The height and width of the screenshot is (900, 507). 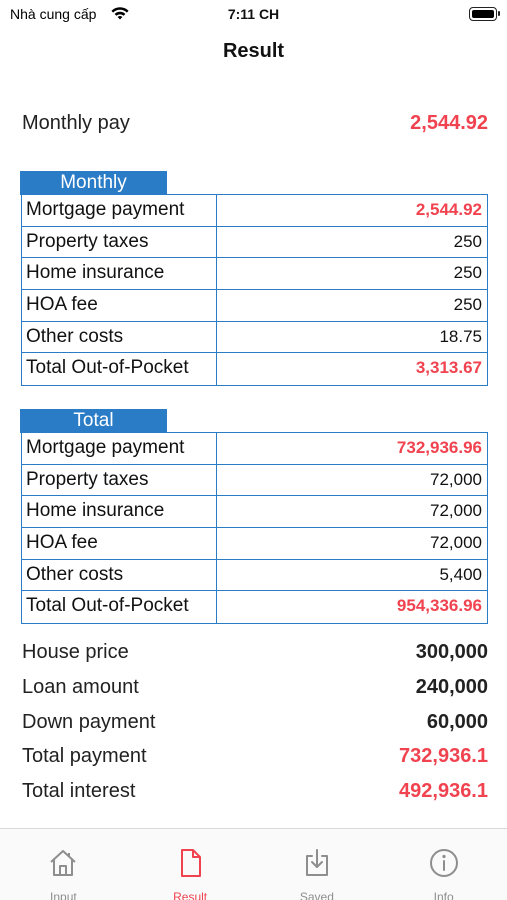 What do you see at coordinates (63, 895) in the screenshot?
I see `tab-label: Input` at bounding box center [63, 895].